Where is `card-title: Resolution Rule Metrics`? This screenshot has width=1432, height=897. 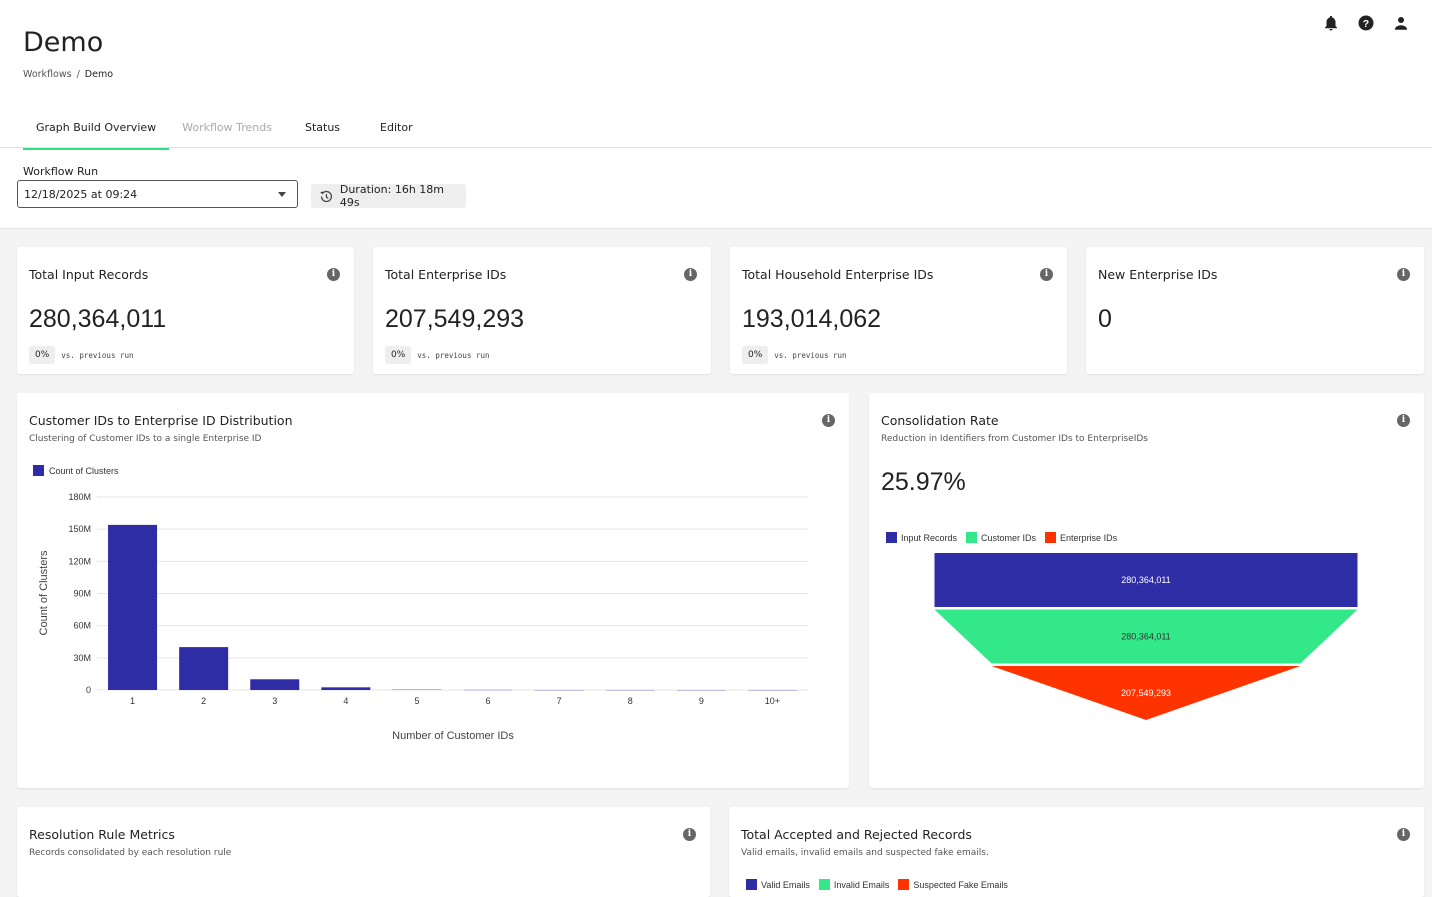 card-title: Resolution Rule Metrics is located at coordinates (102, 834).